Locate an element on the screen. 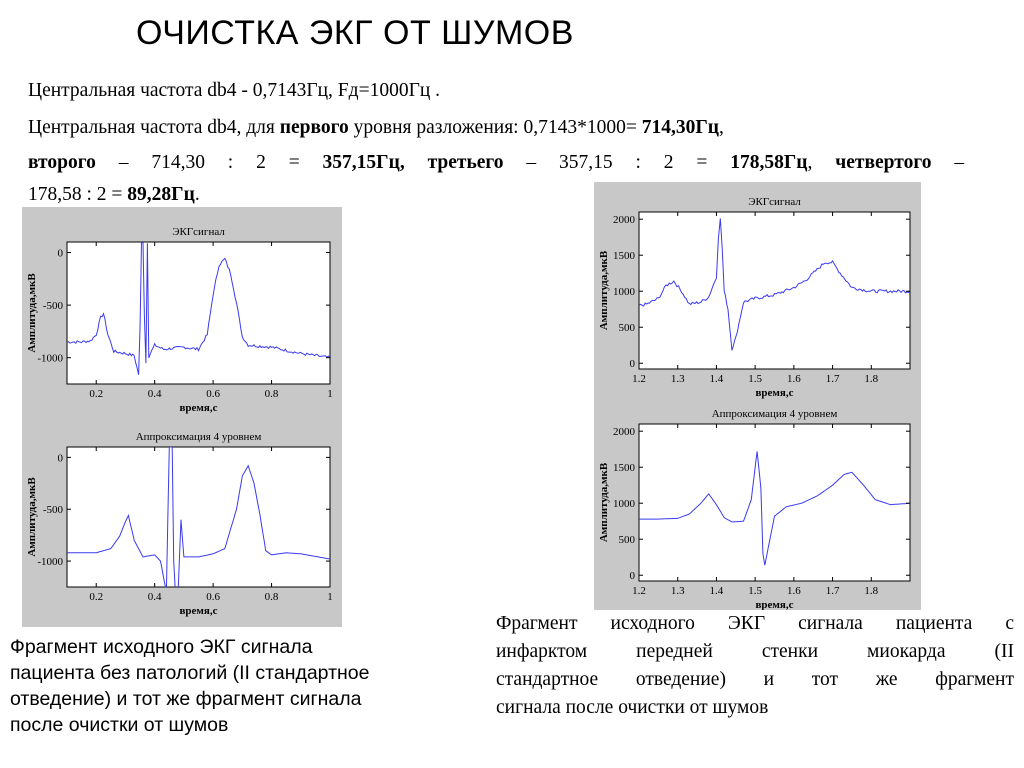 Image resolution: width=1024 pixels, height=768 pixels. text-line-3-l: 2 is located at coordinates (668, 162).